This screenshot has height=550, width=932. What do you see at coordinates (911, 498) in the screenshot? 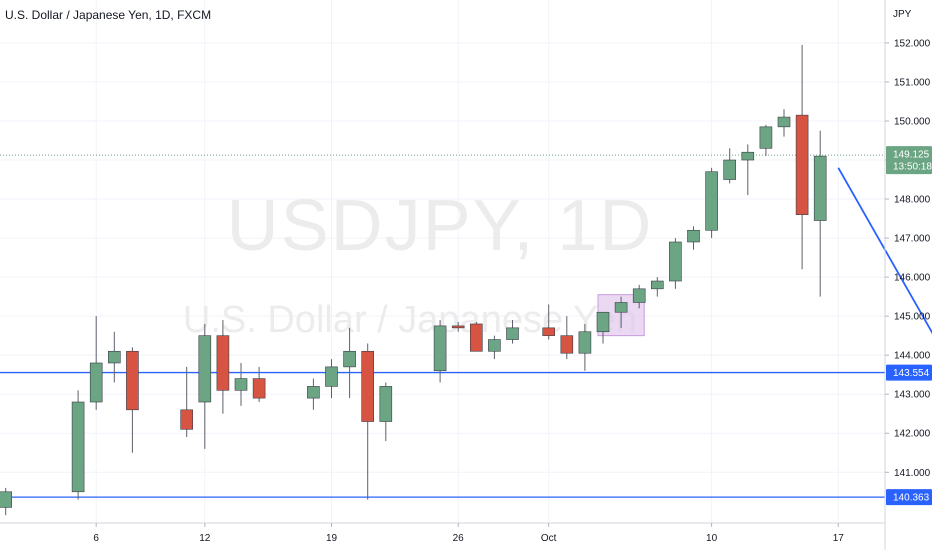
I see `level-tag-label: 140.363` at bounding box center [911, 498].